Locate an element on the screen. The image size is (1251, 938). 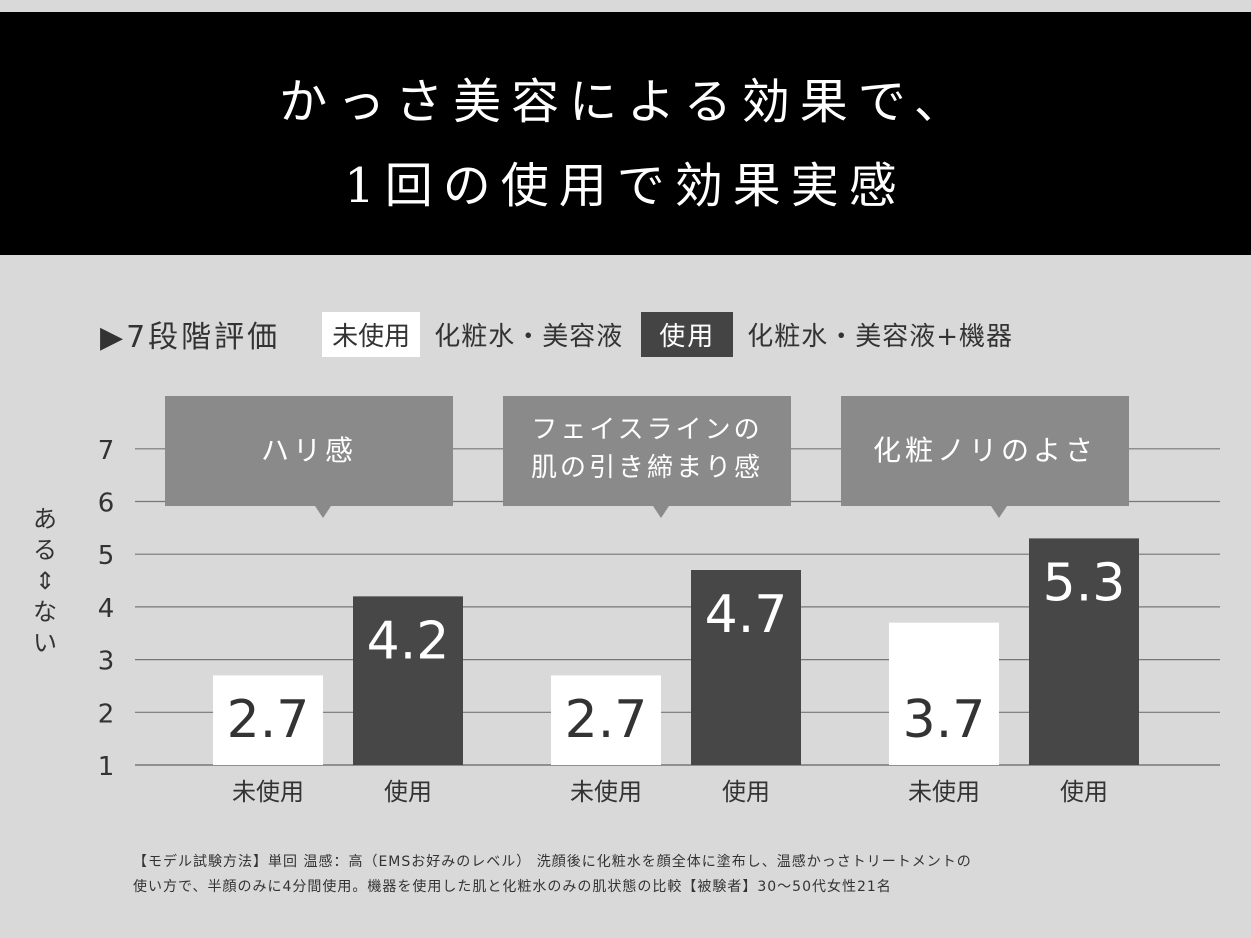
y-tick-label-6: 6 is located at coordinates (106, 504).